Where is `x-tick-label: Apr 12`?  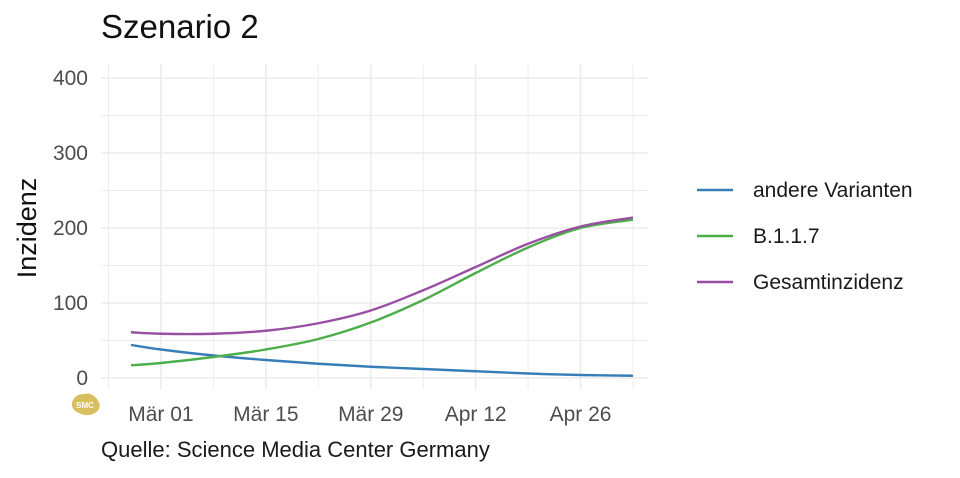 x-tick-label: Apr 12 is located at coordinates (476, 414).